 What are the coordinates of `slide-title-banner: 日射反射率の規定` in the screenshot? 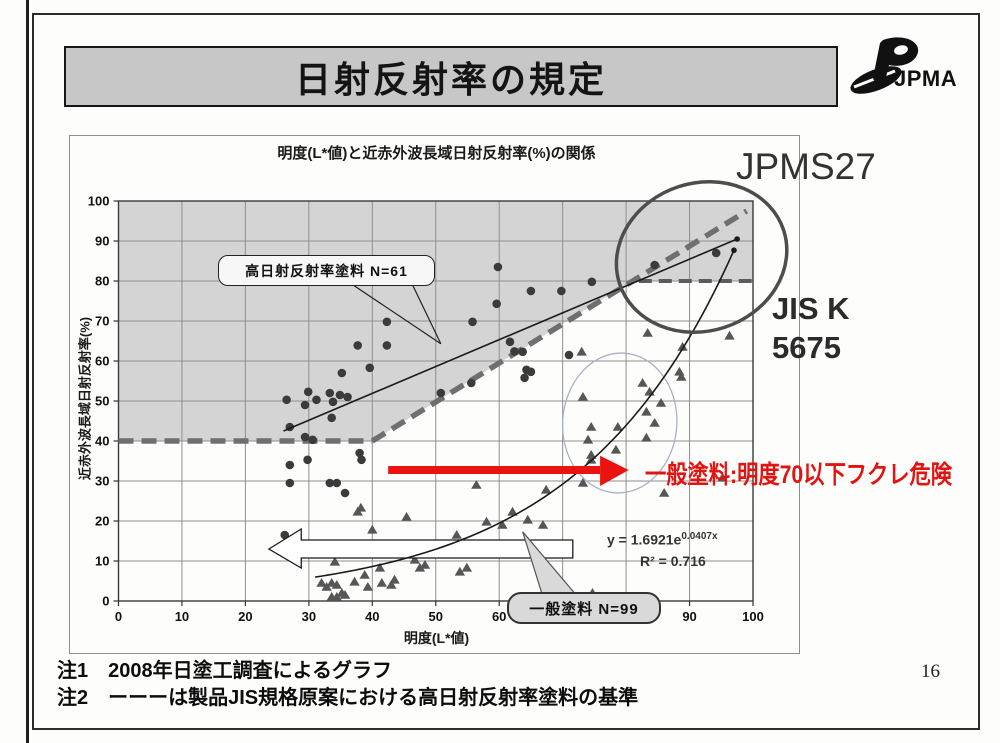 It's located at (451, 76).